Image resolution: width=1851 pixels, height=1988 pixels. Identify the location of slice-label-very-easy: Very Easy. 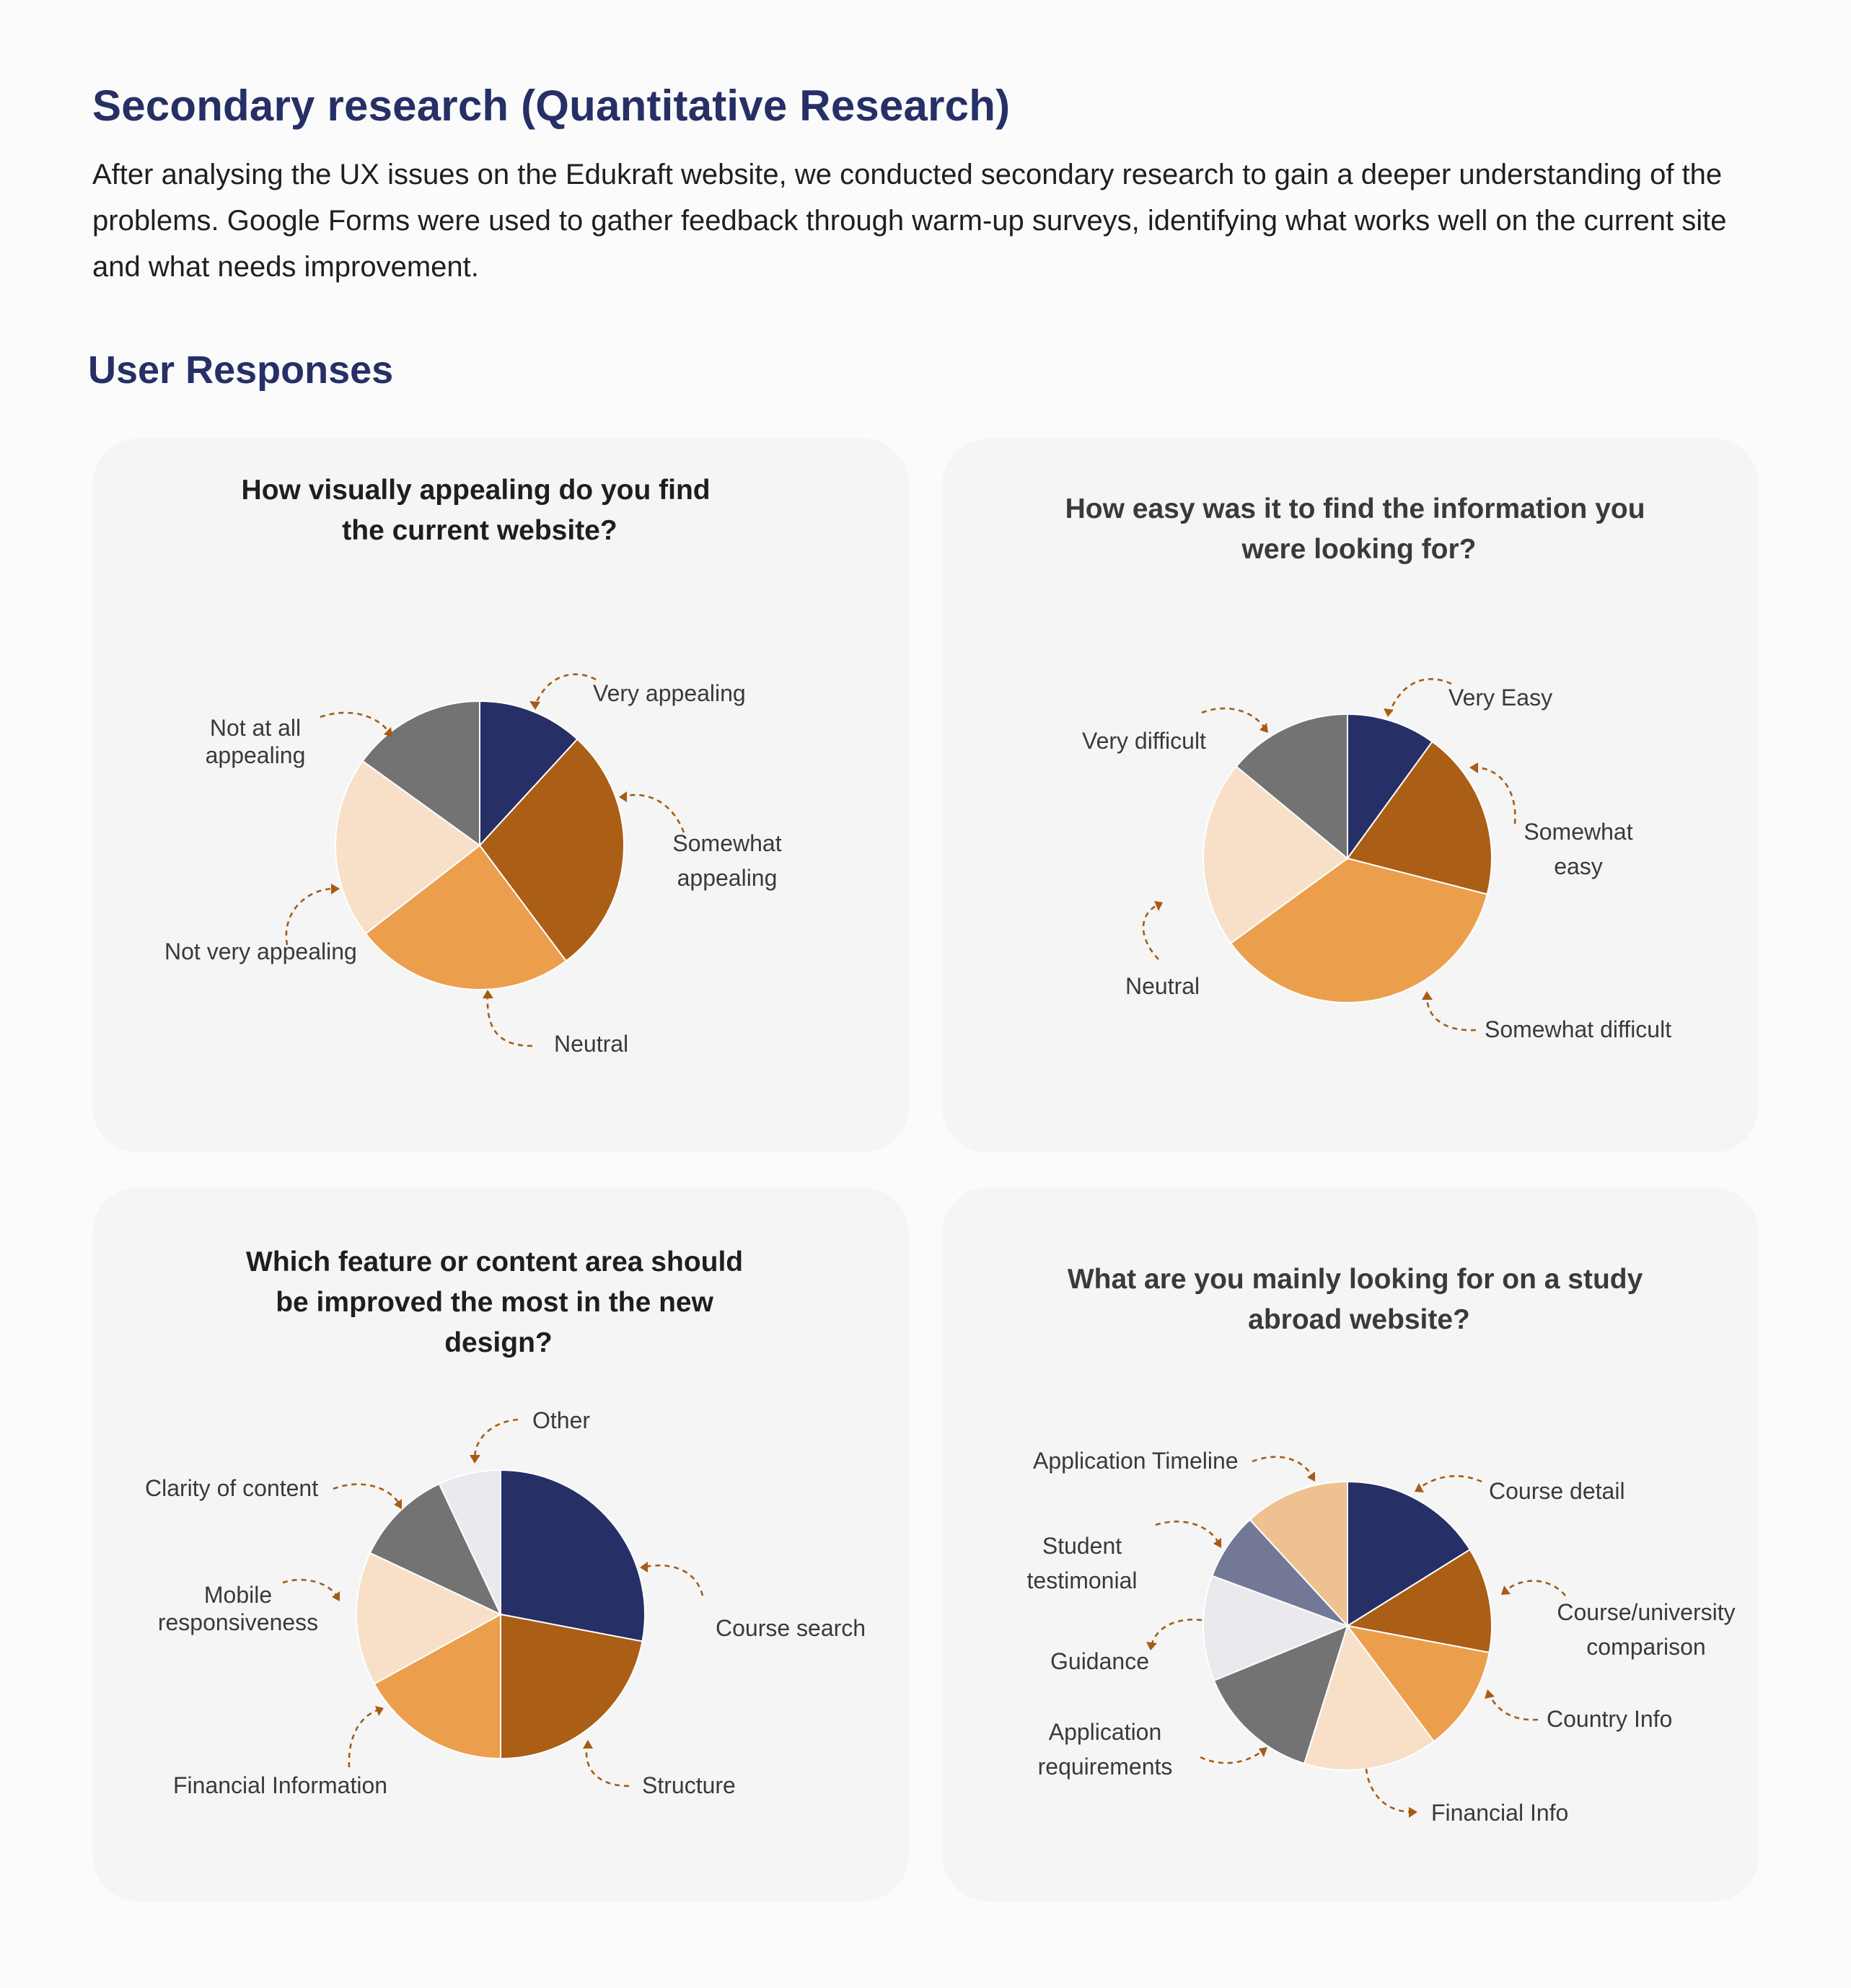
(1500, 698).